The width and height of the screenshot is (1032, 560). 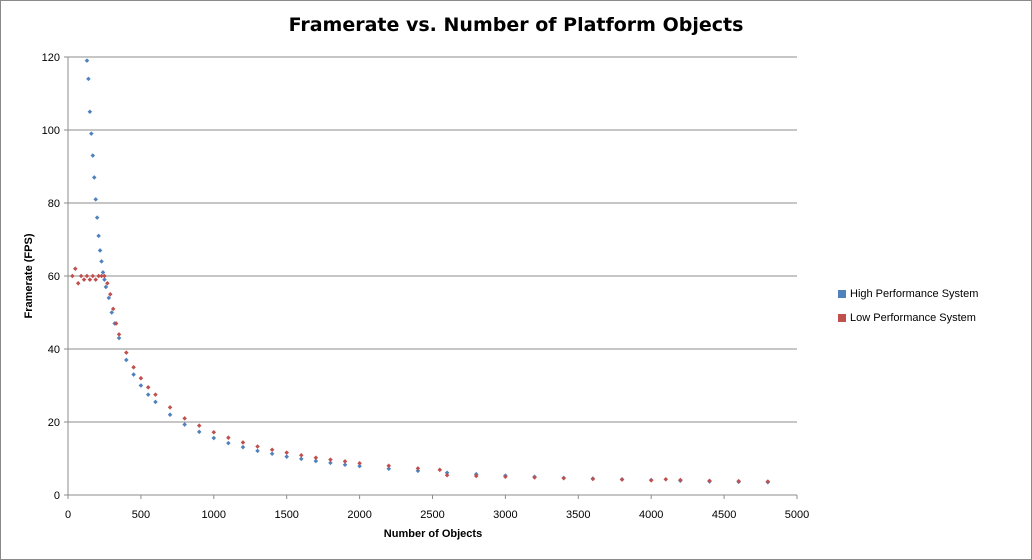 What do you see at coordinates (842, 318) in the screenshot?
I see `legend-swatch-low` at bounding box center [842, 318].